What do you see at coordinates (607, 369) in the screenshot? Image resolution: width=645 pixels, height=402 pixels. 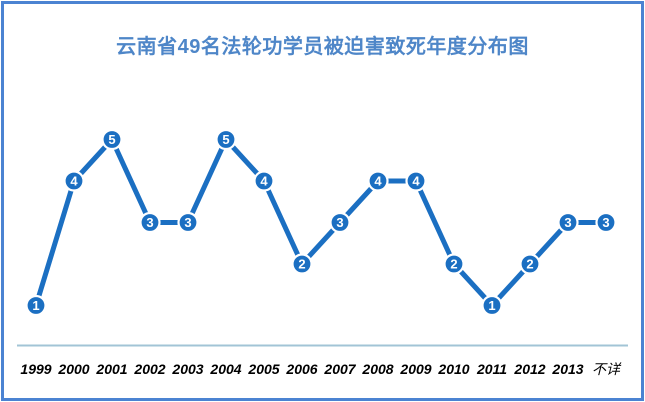 I see `x-axis-tick-label: 不详` at bounding box center [607, 369].